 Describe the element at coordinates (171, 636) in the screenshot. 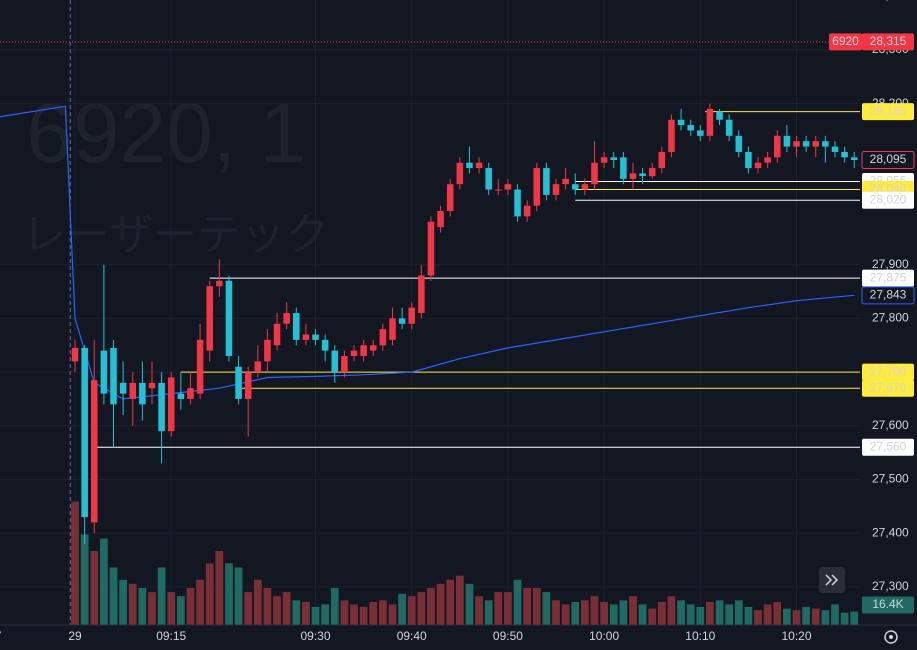

I see `x-tick-label: 09:15` at that location.